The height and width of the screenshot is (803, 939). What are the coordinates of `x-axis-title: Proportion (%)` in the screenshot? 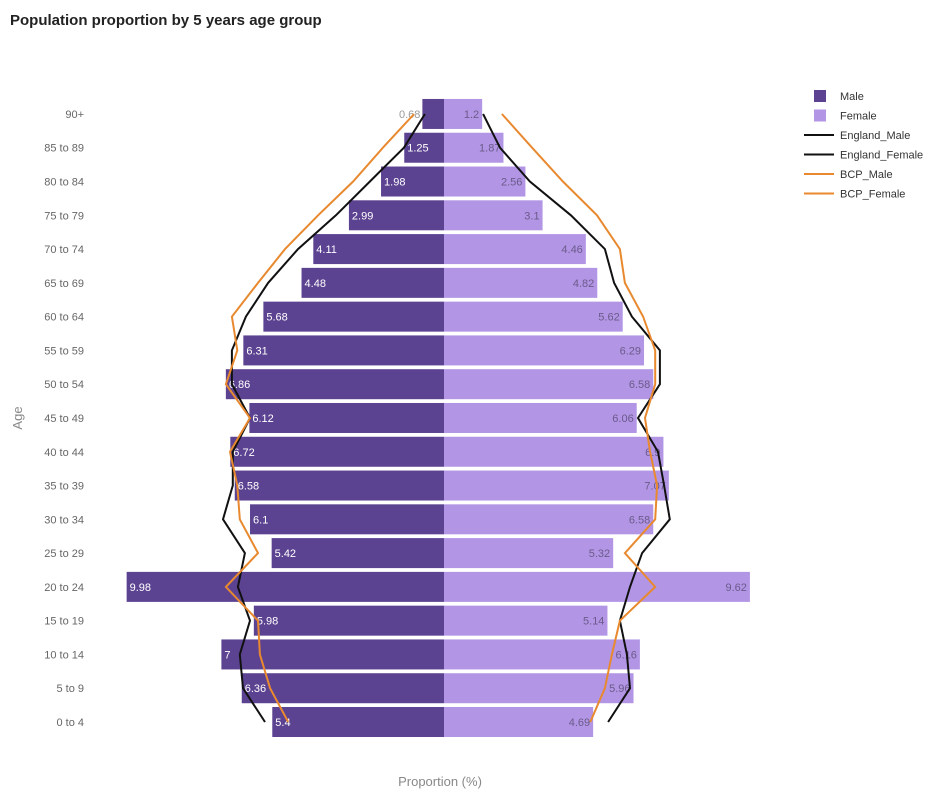 It's located at (440, 781).